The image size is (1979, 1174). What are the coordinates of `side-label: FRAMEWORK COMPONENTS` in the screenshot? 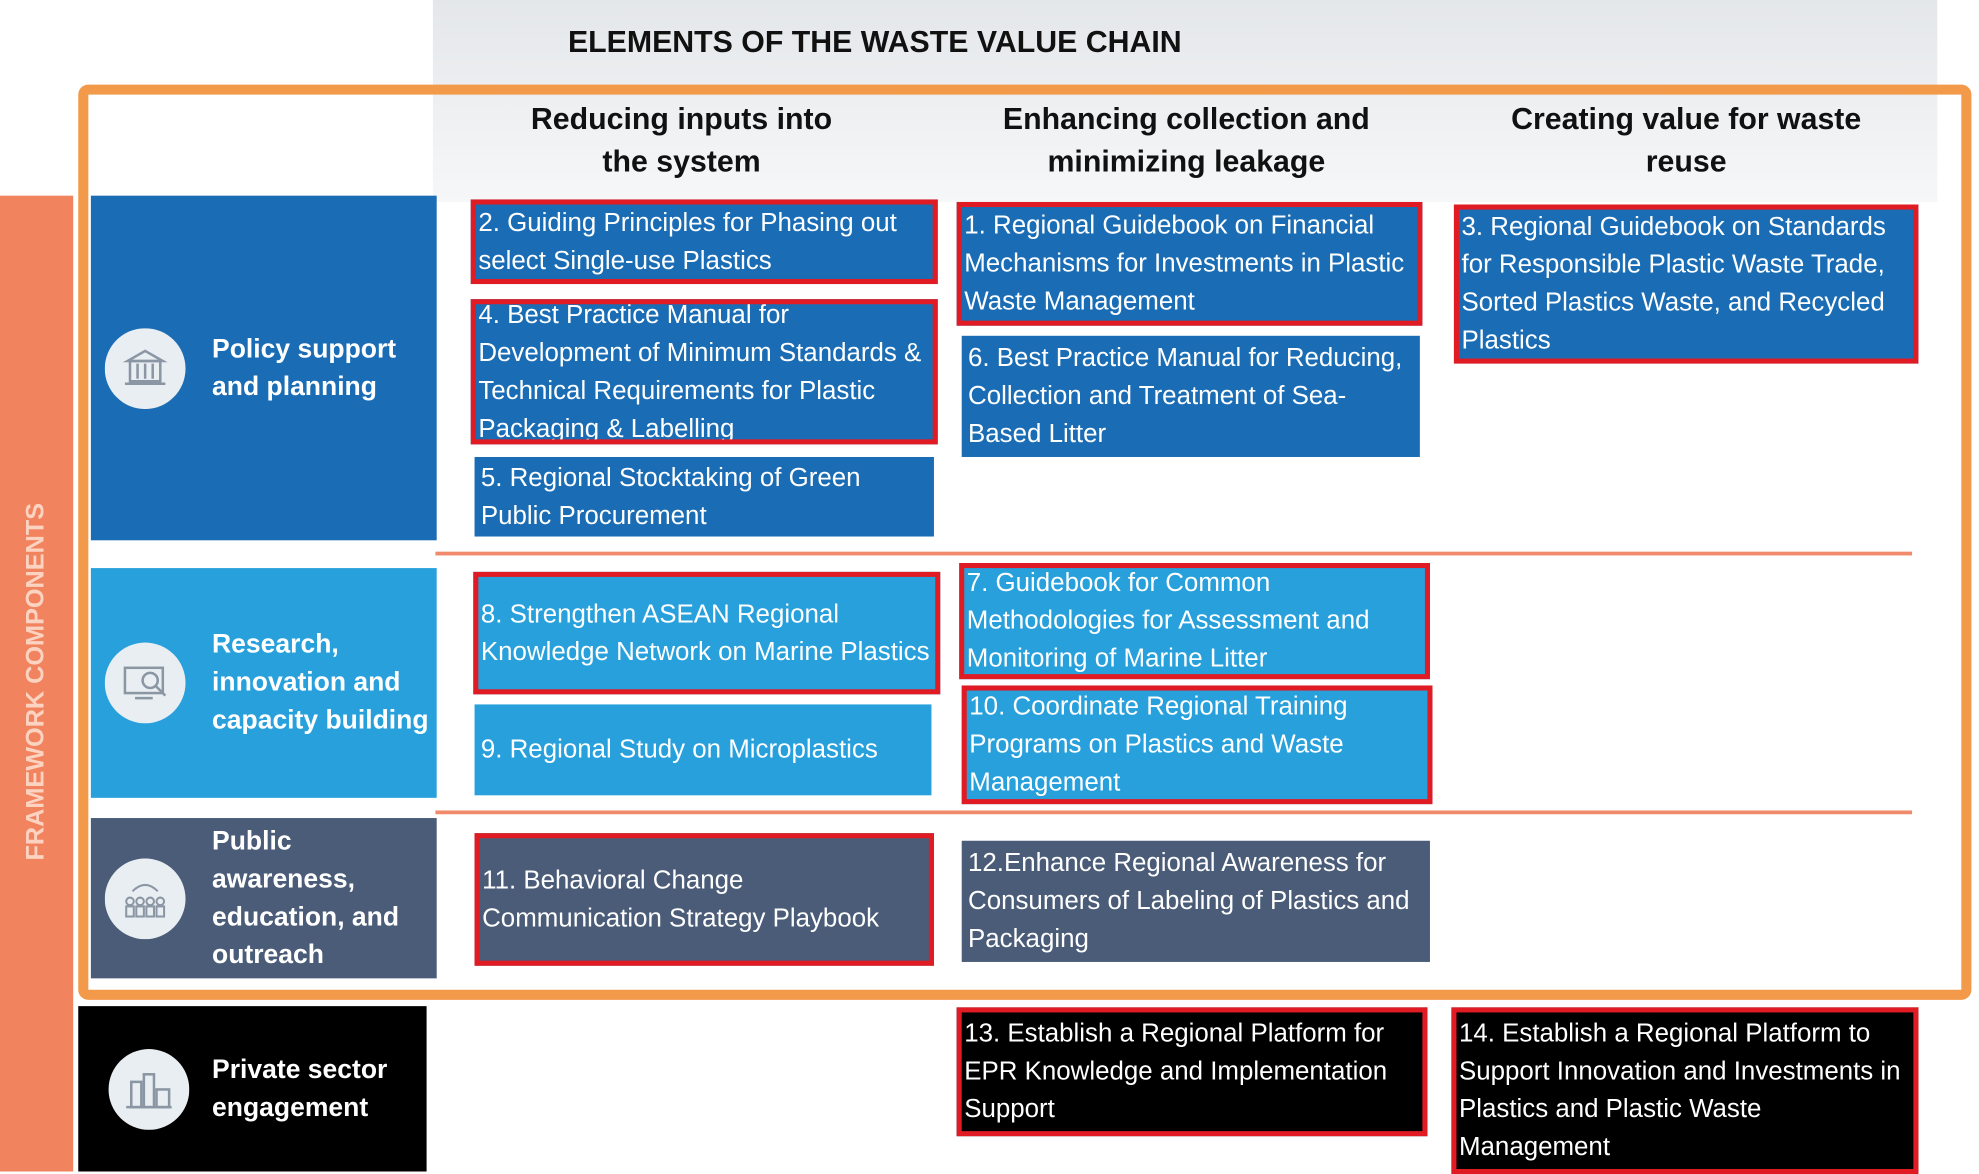 It's located at (36, 681).